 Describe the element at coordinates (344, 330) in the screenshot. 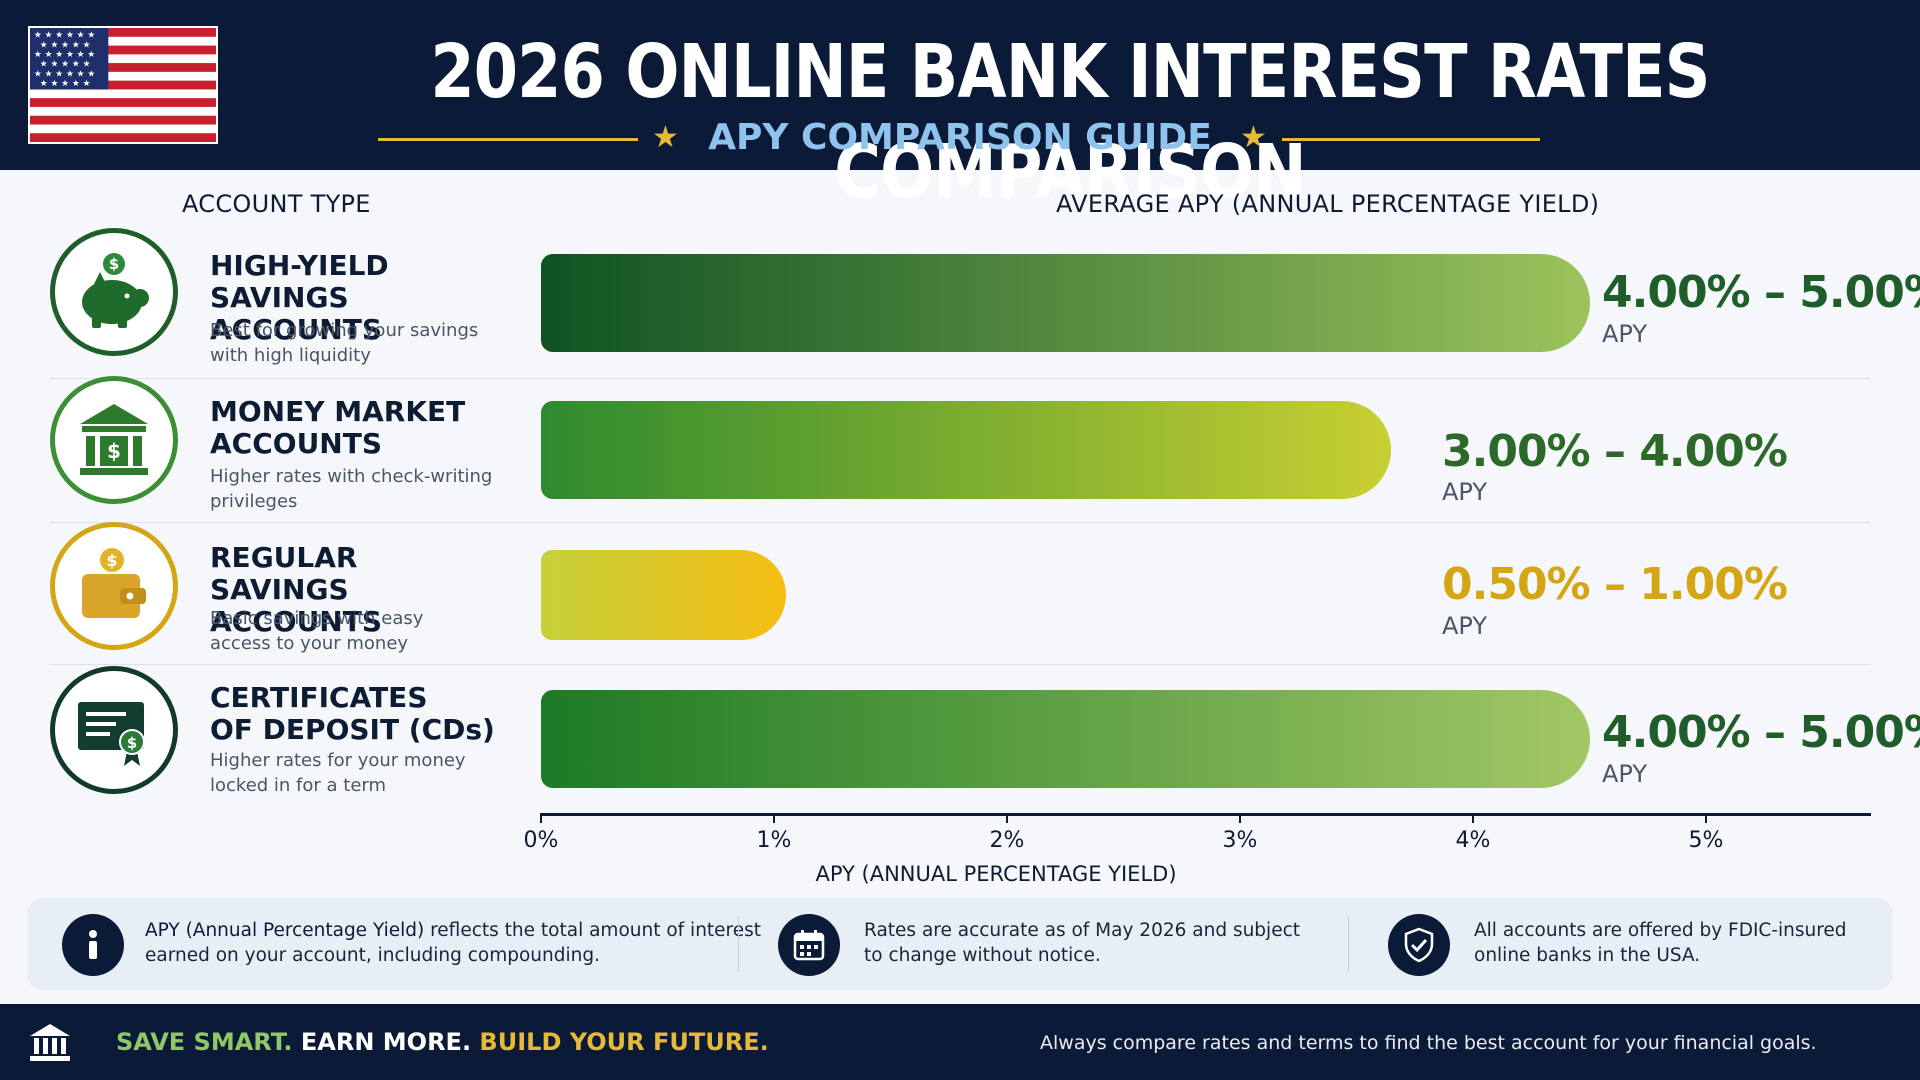

I see `account-description-line: Best for growing your savings` at that location.